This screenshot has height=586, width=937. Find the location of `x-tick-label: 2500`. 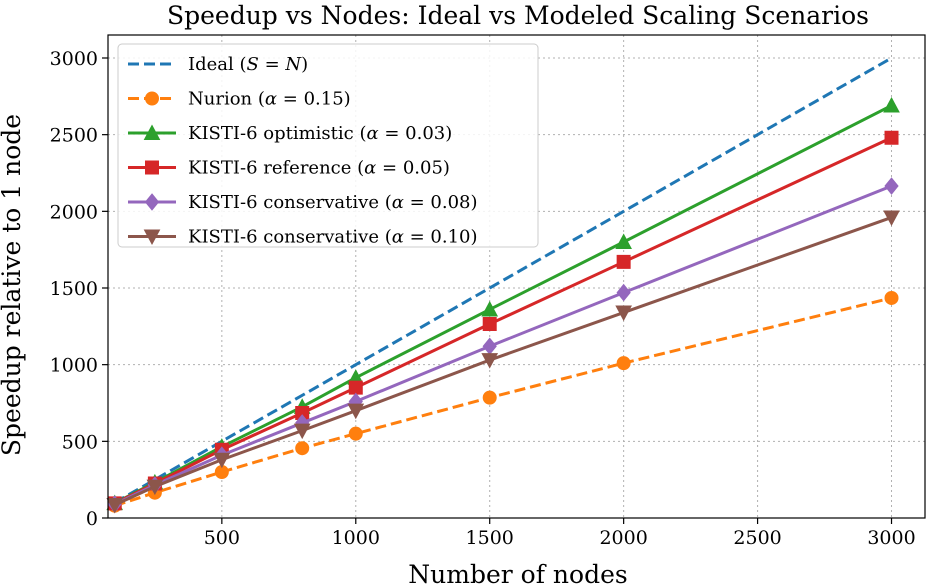

x-tick-label: 2500 is located at coordinates (757, 538).